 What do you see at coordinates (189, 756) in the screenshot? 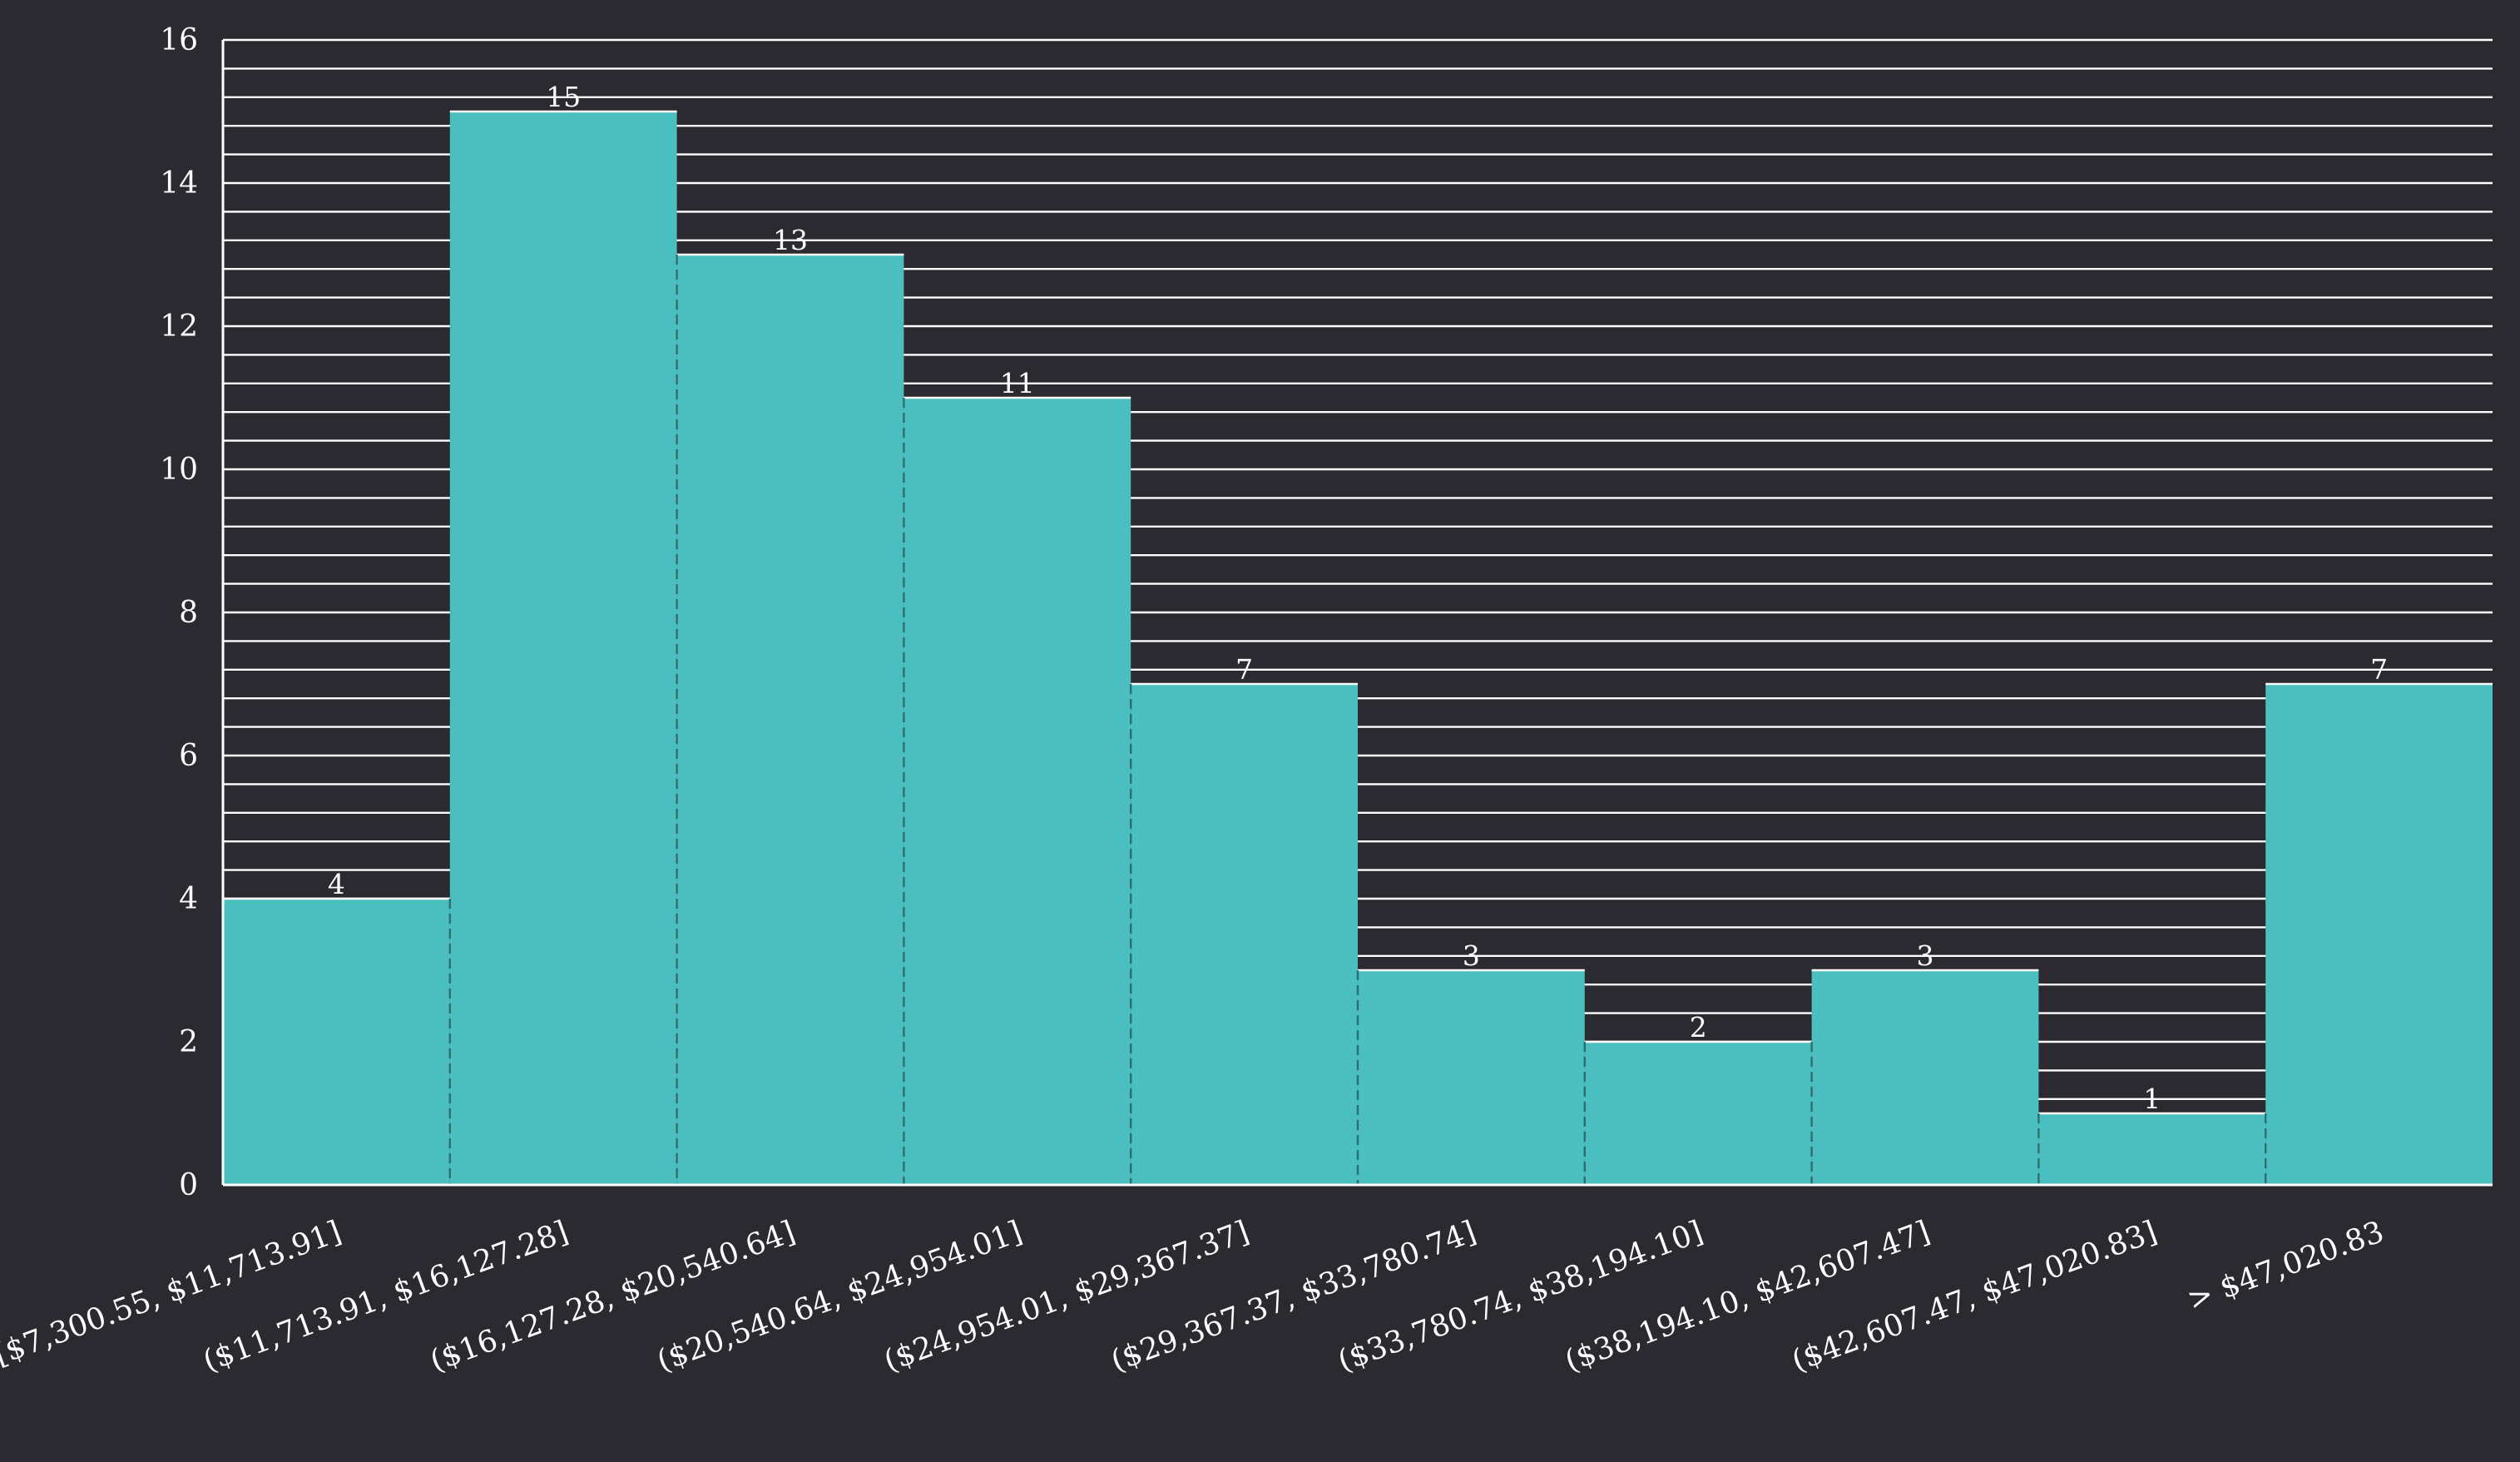
I see `y-tick-label: 6` at bounding box center [189, 756].